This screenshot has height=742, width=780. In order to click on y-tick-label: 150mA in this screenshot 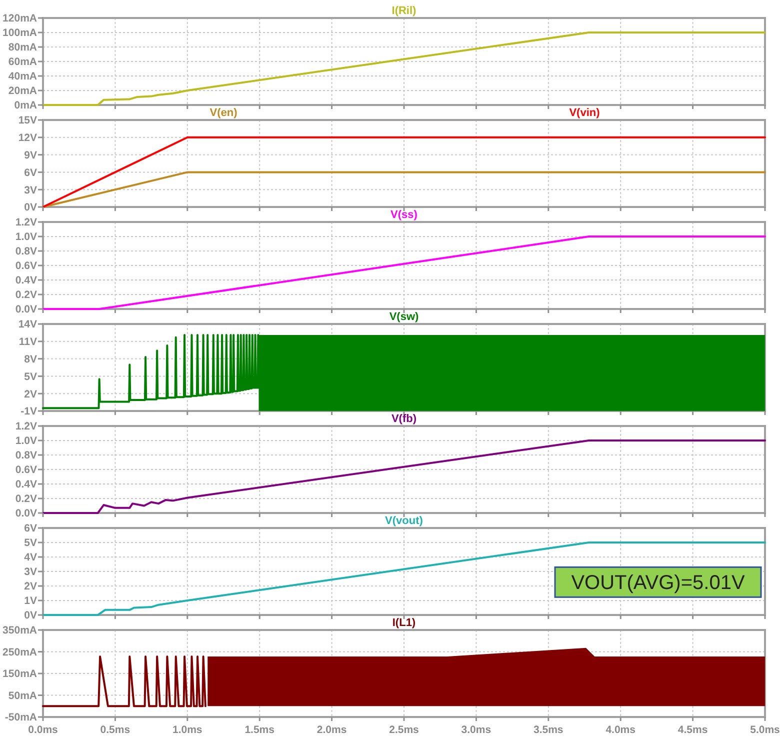, I will do `click(20, 674)`.